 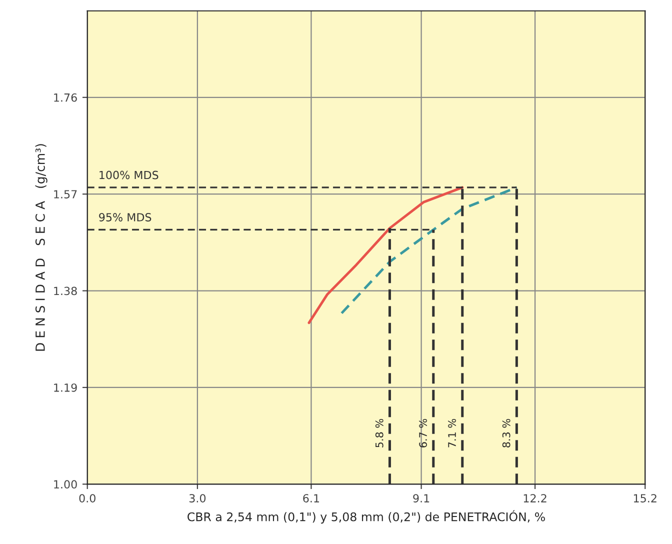 What do you see at coordinates (452, 433) in the screenshot?
I see `annotation: 7.1 %` at bounding box center [452, 433].